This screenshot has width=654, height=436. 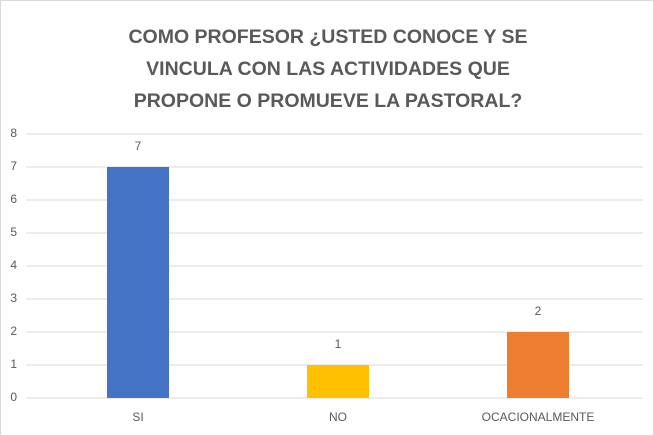 What do you see at coordinates (538, 311) in the screenshot?
I see `data-label: 2` at bounding box center [538, 311].